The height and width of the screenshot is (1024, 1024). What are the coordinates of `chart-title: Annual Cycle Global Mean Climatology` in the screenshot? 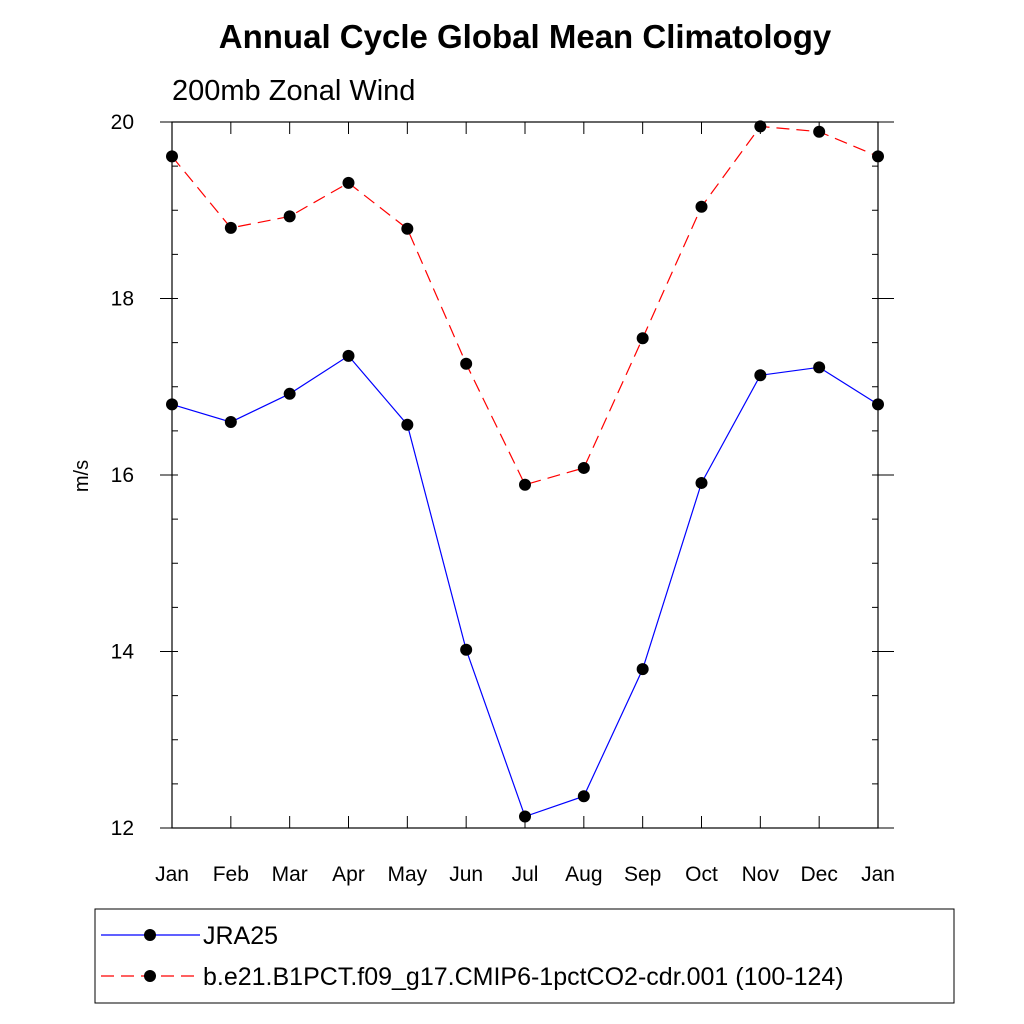 It's located at (525, 36).